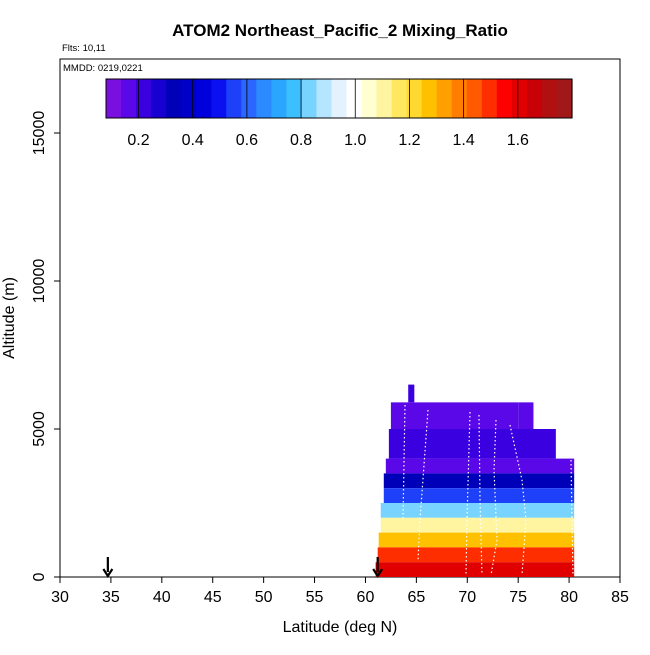  What do you see at coordinates (340, 30) in the screenshot?
I see `chart-title: ATOM2 Northeast_Pacific_2 Mixing_Ratio` at bounding box center [340, 30].